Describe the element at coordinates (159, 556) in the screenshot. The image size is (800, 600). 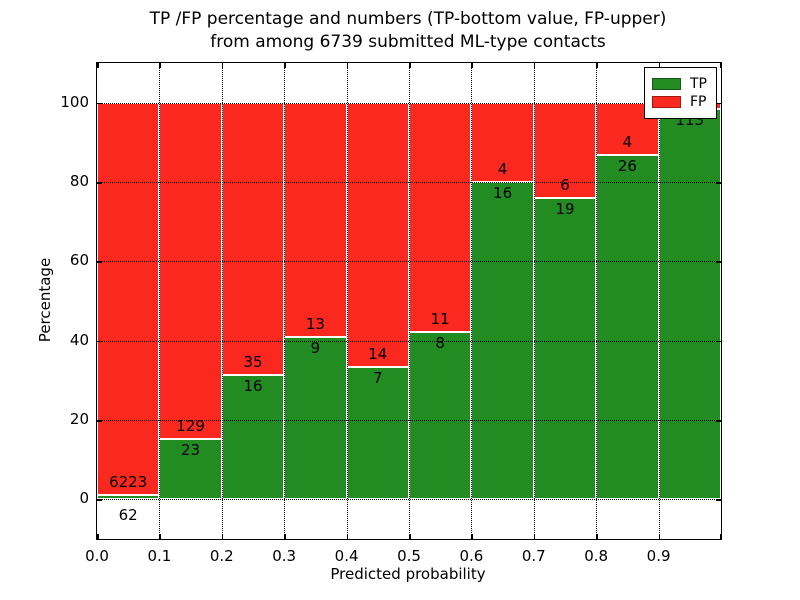
I see `x-tick-label-0.1: 0.1` at that location.